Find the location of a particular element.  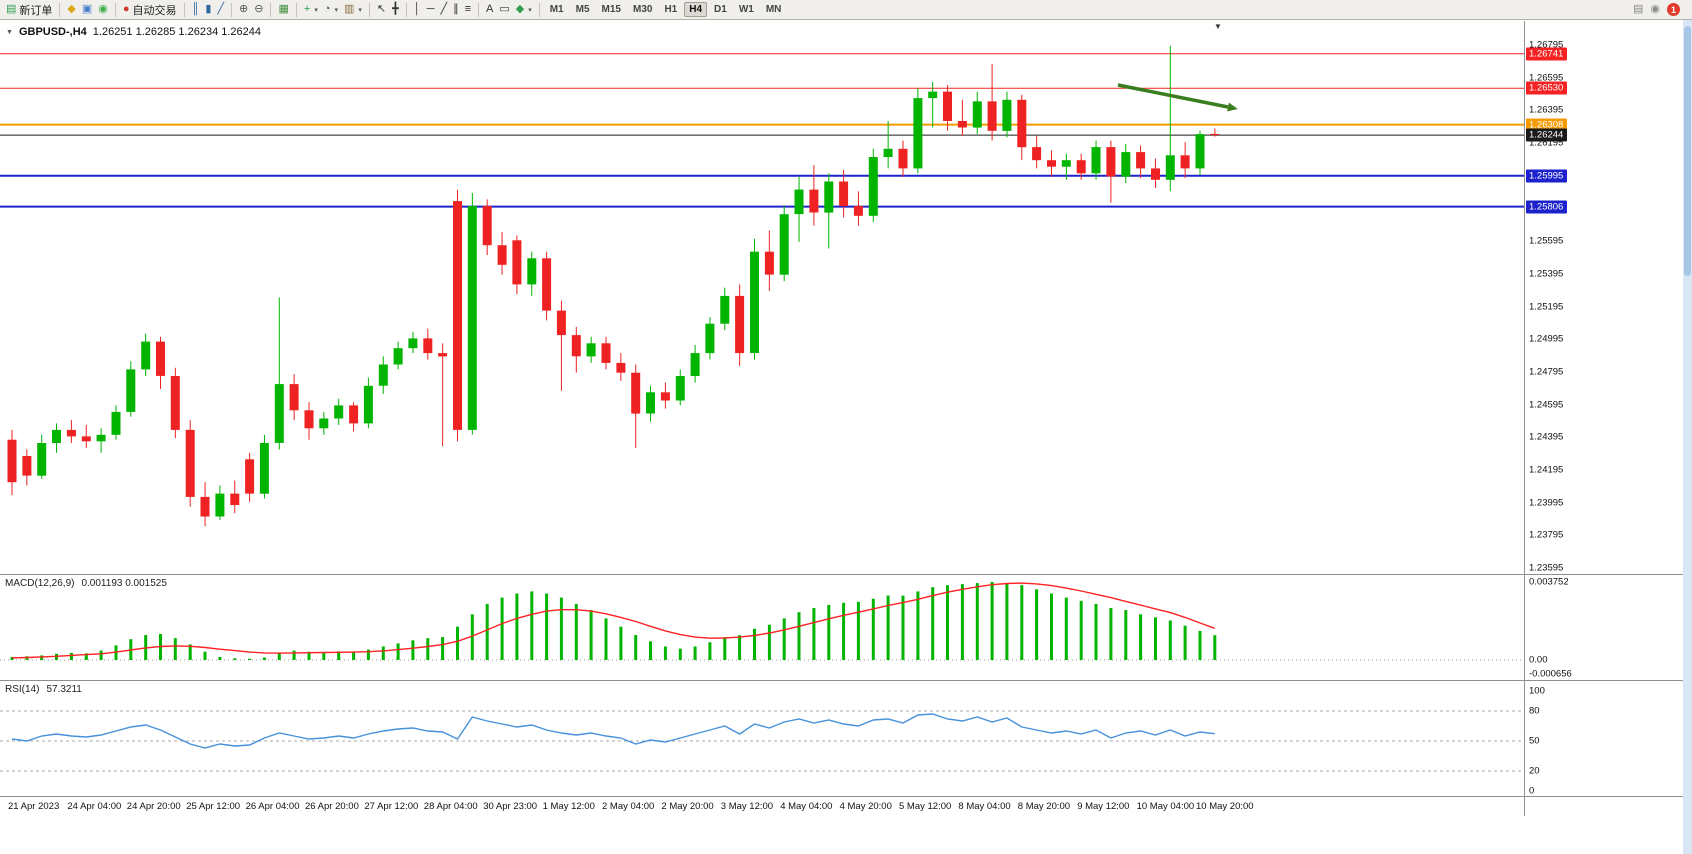

time-axis-label: 4 May 20:00 is located at coordinates (865, 806).